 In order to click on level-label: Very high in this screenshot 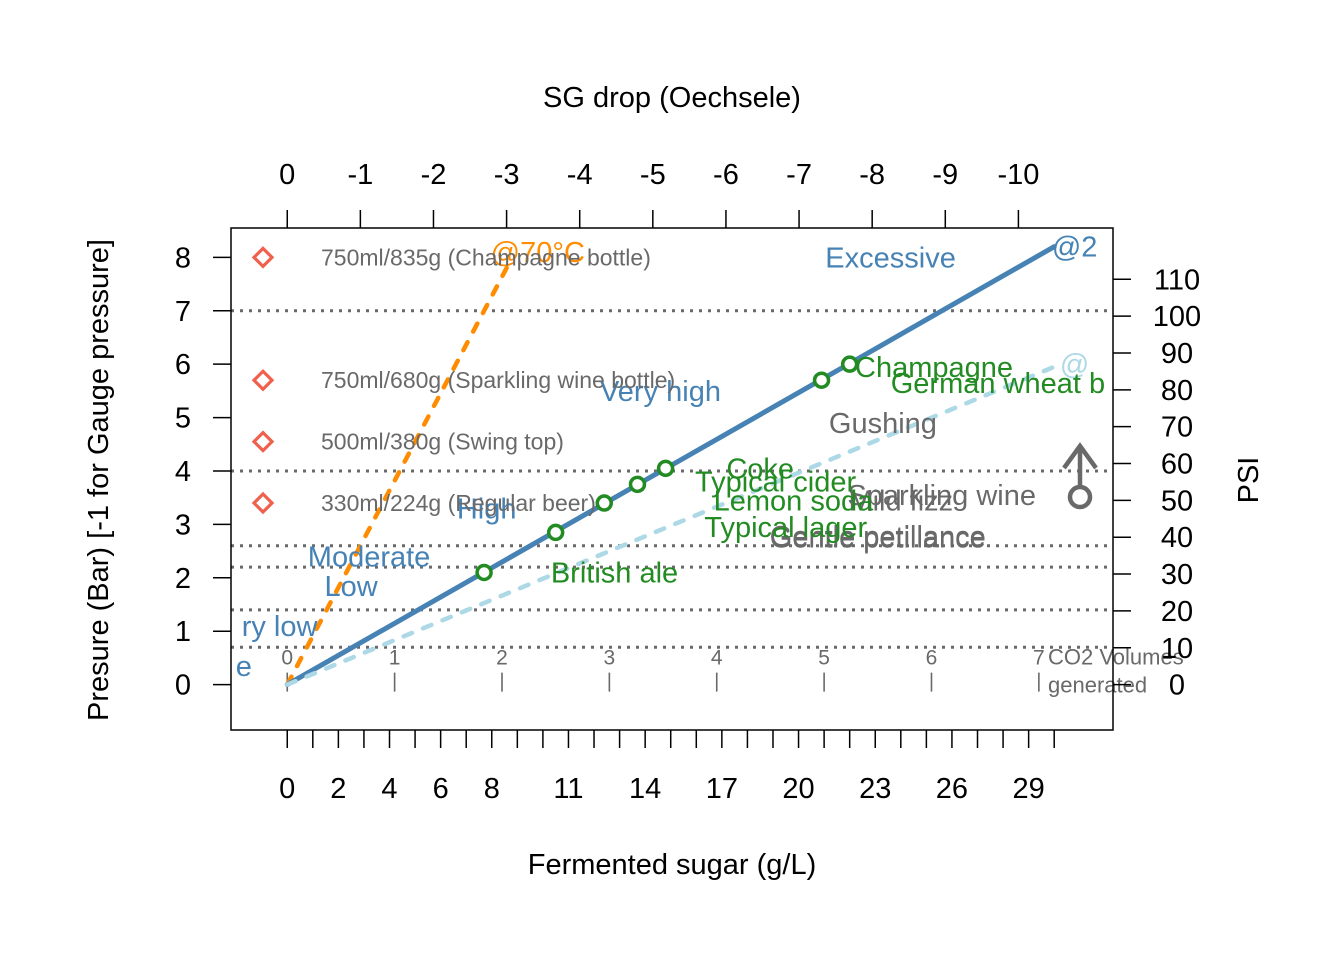, I will do `click(660, 392)`.